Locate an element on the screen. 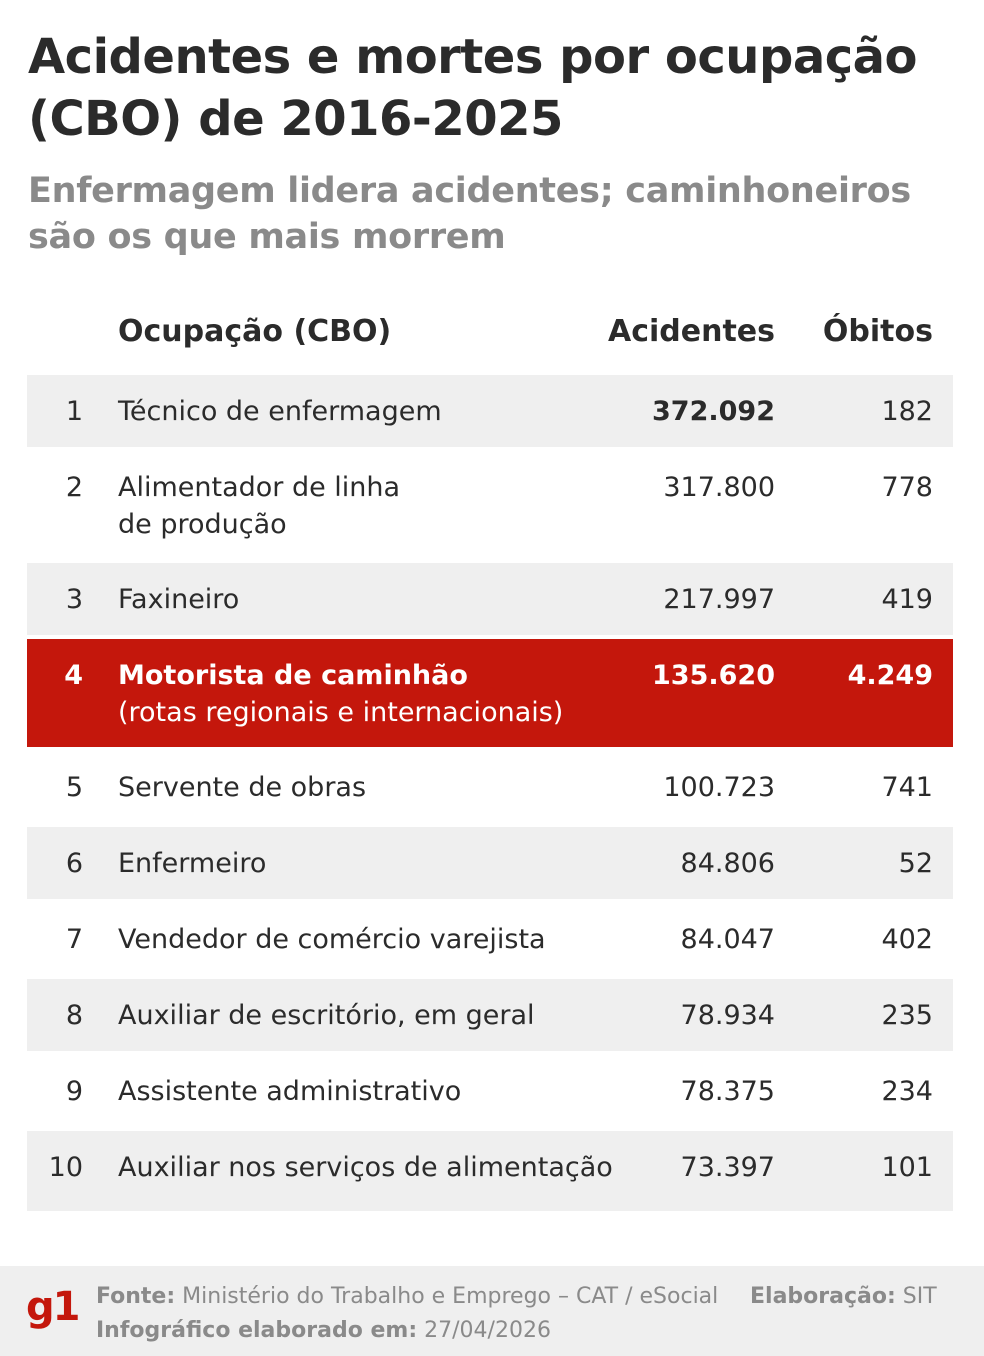 Image resolution: width=984 pixels, height=1356 pixels. row-occupation: Auxiliar nos serviços de alimentação is located at coordinates (365, 1167).